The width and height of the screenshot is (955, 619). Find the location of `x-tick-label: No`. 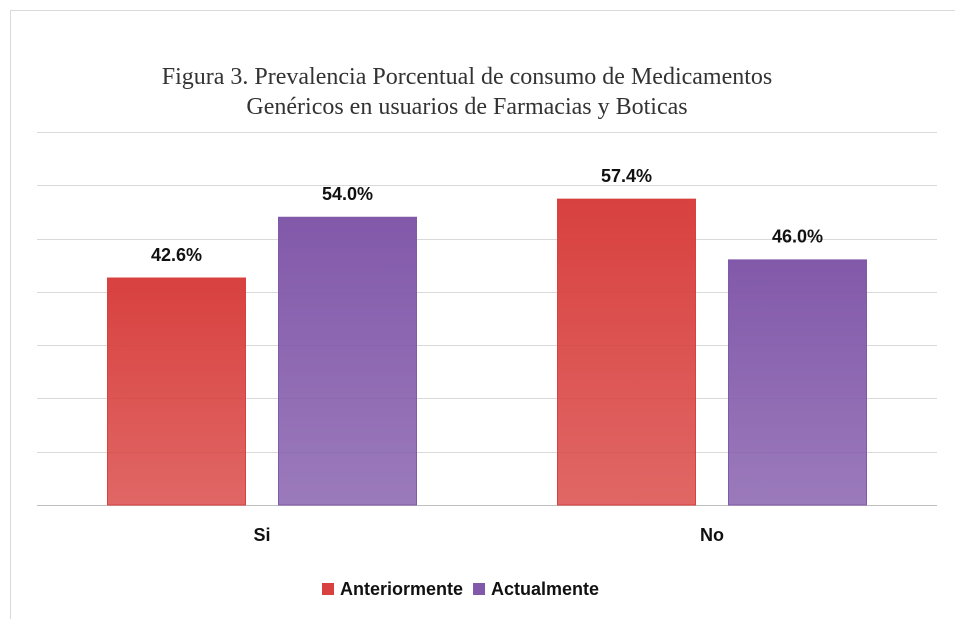

x-tick-label: No is located at coordinates (712, 535).